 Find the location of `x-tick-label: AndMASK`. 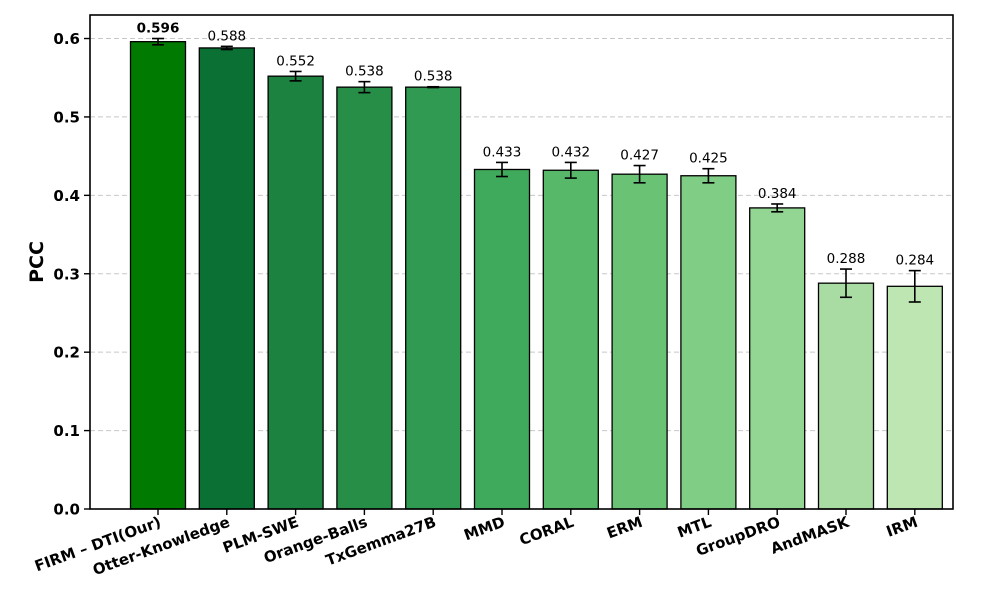

x-tick-label: AndMASK is located at coordinates (810, 534).